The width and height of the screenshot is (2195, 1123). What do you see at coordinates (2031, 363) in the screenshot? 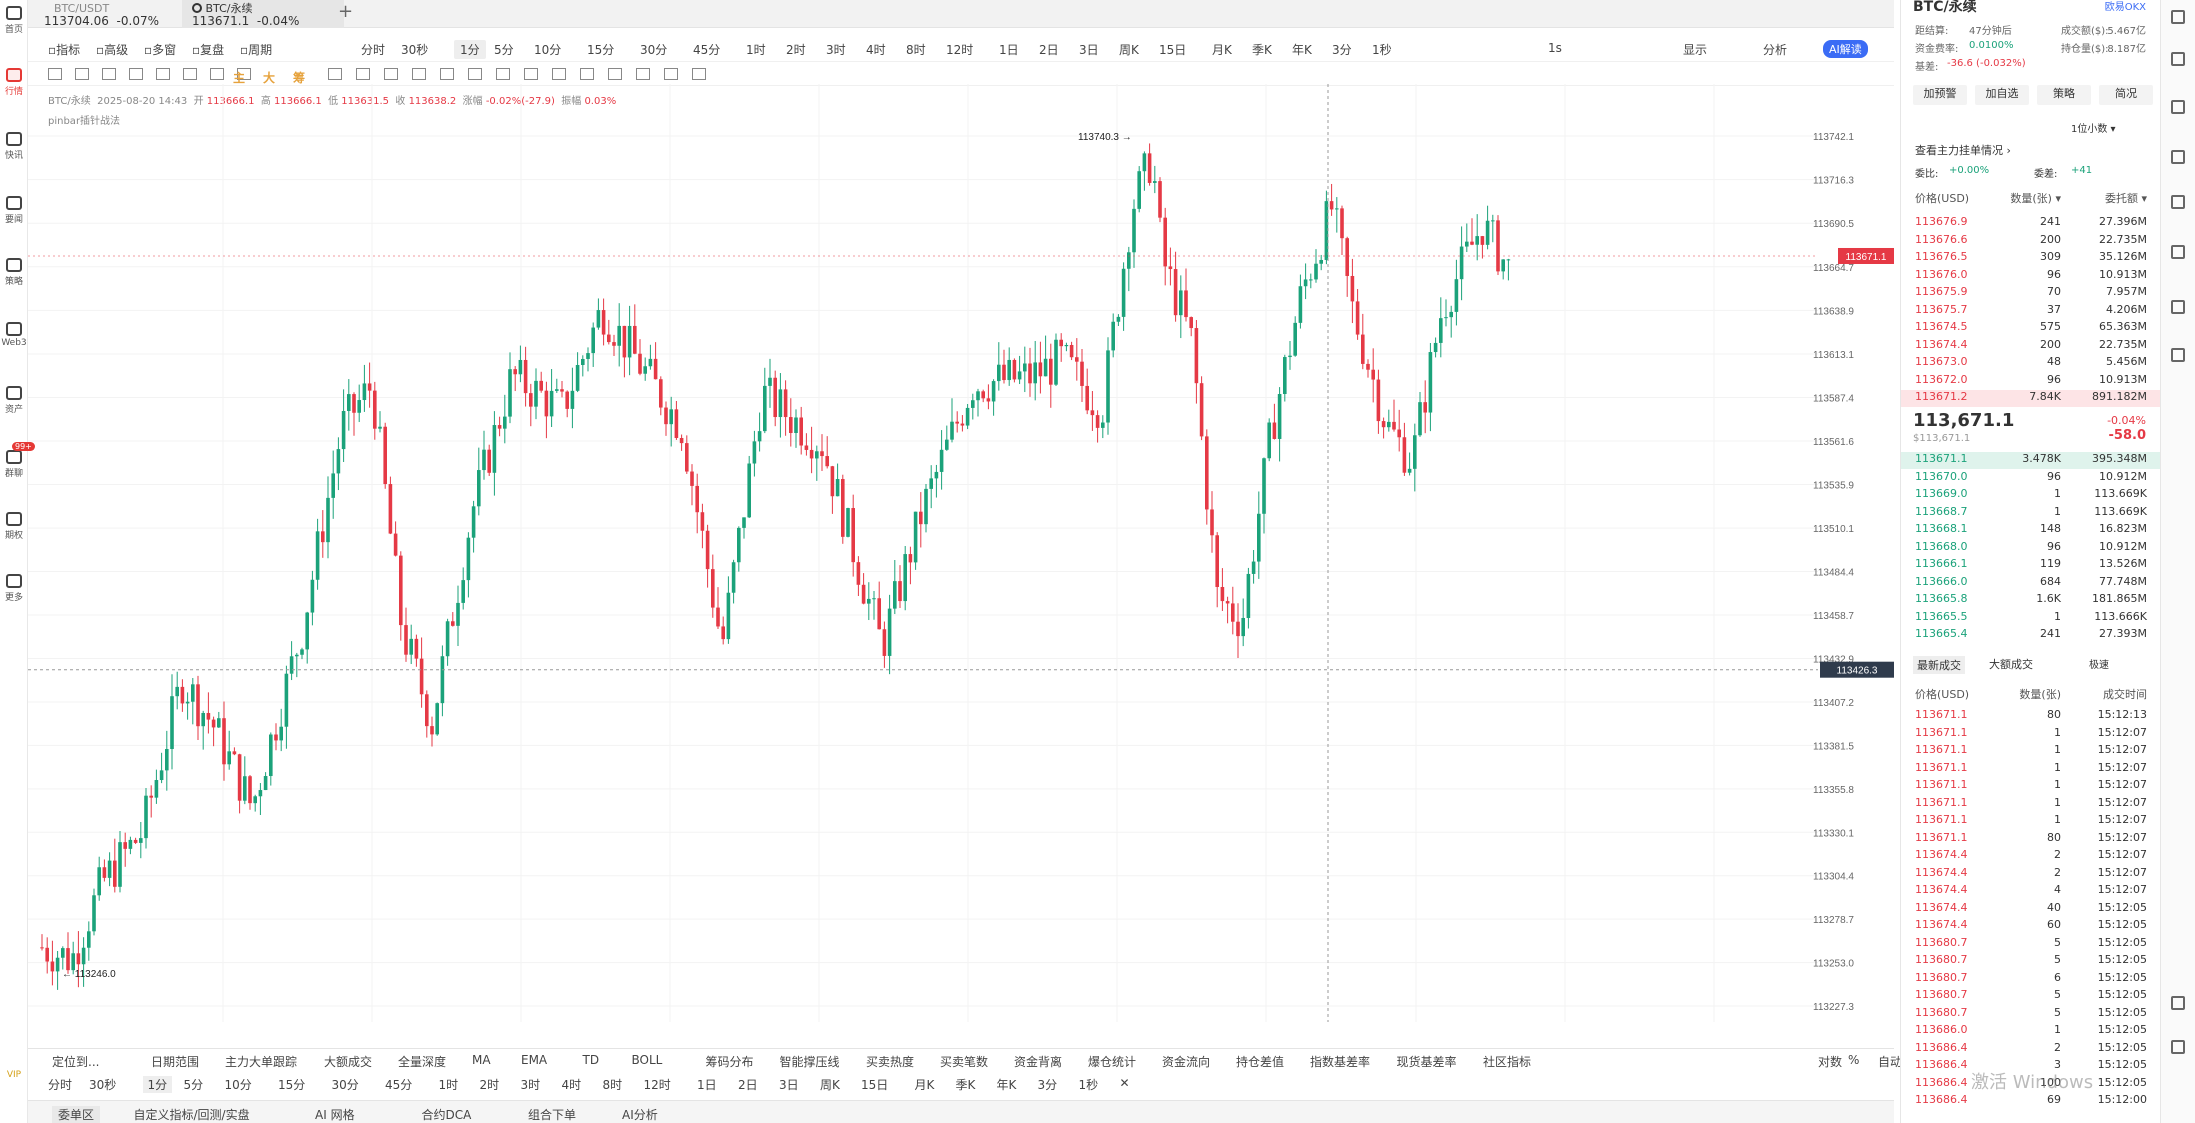
I see `ask-row: 113673.0 48 5.456M` at bounding box center [2031, 363].